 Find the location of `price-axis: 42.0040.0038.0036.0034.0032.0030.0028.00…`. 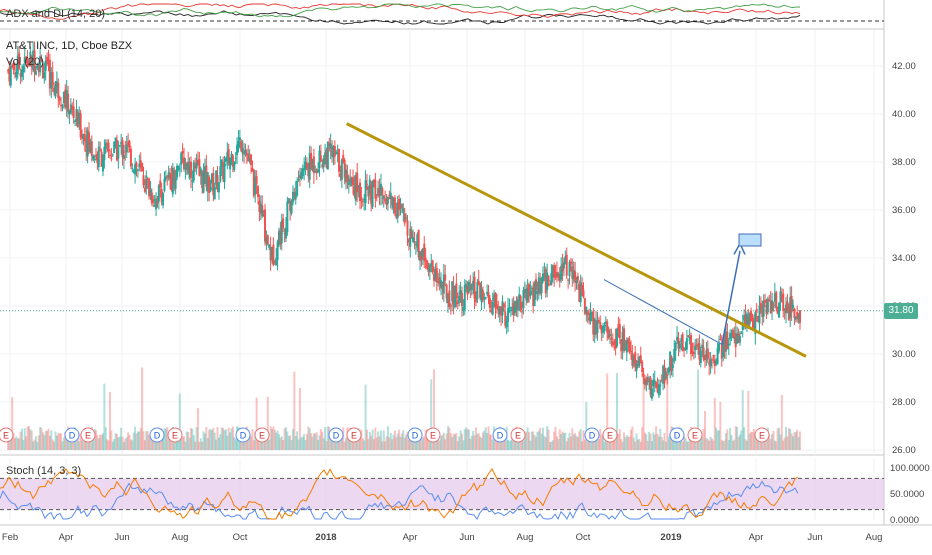

price-axis: 42.0040.0038.0036.0034.0032.0030.0028.00… is located at coordinates (904, 258).